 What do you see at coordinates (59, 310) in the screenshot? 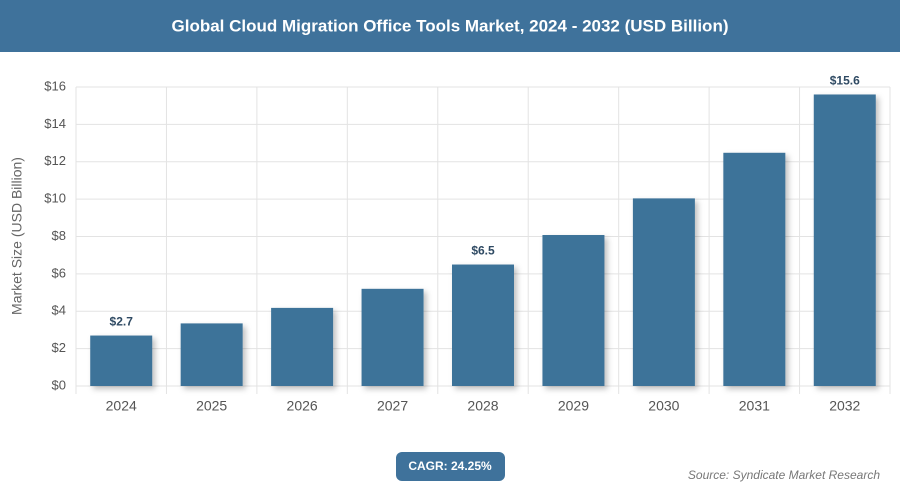
I see `y-tick-label: $4` at bounding box center [59, 310].